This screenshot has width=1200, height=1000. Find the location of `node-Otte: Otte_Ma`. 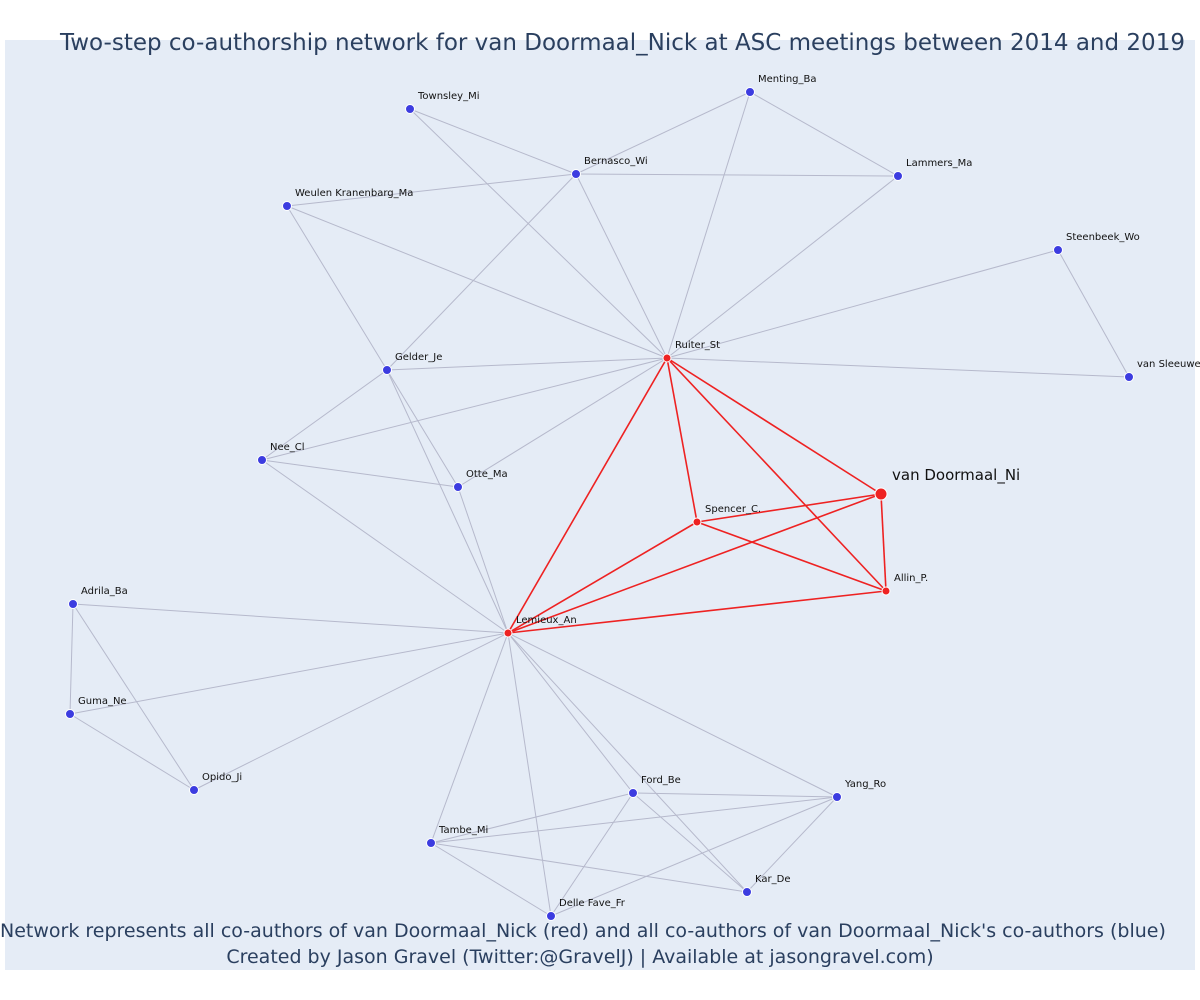

node-Otte: Otte_Ma is located at coordinates (480, 480).